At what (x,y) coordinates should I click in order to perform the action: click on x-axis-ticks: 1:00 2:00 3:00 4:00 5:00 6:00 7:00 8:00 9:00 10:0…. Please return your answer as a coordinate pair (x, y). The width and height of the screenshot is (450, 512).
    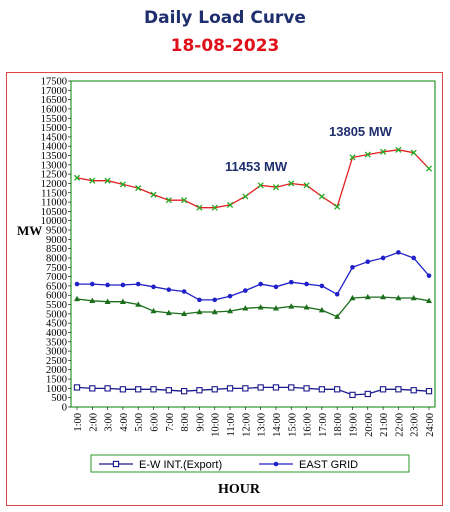
    Looking at the image, I should click on (254, 422).